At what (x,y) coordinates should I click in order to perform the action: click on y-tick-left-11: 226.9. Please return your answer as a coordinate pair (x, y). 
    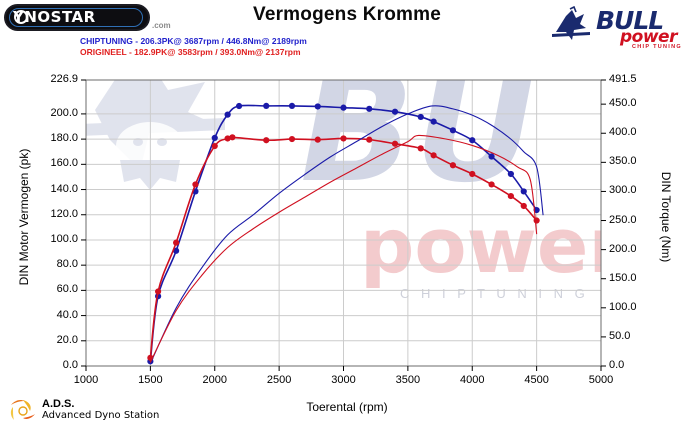
    Looking at the image, I should click on (64, 79).